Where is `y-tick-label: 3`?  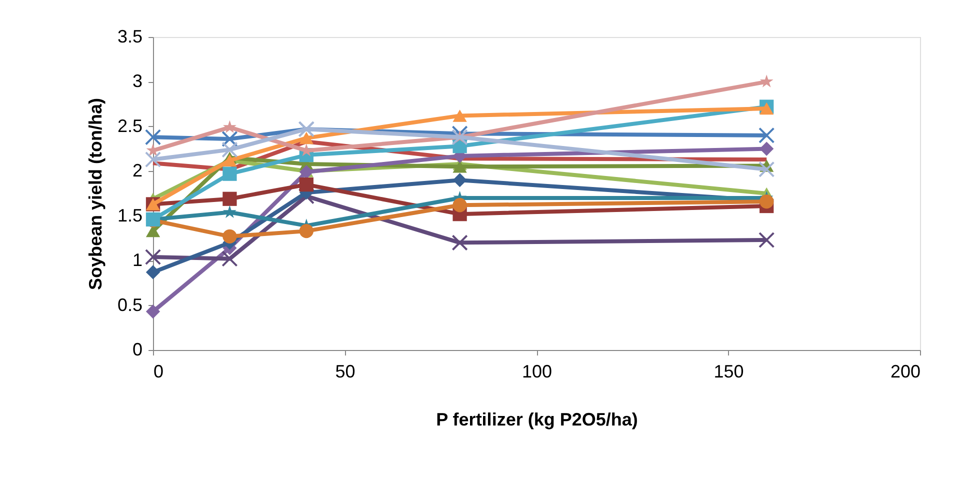
y-tick-label: 3 is located at coordinates (137, 81).